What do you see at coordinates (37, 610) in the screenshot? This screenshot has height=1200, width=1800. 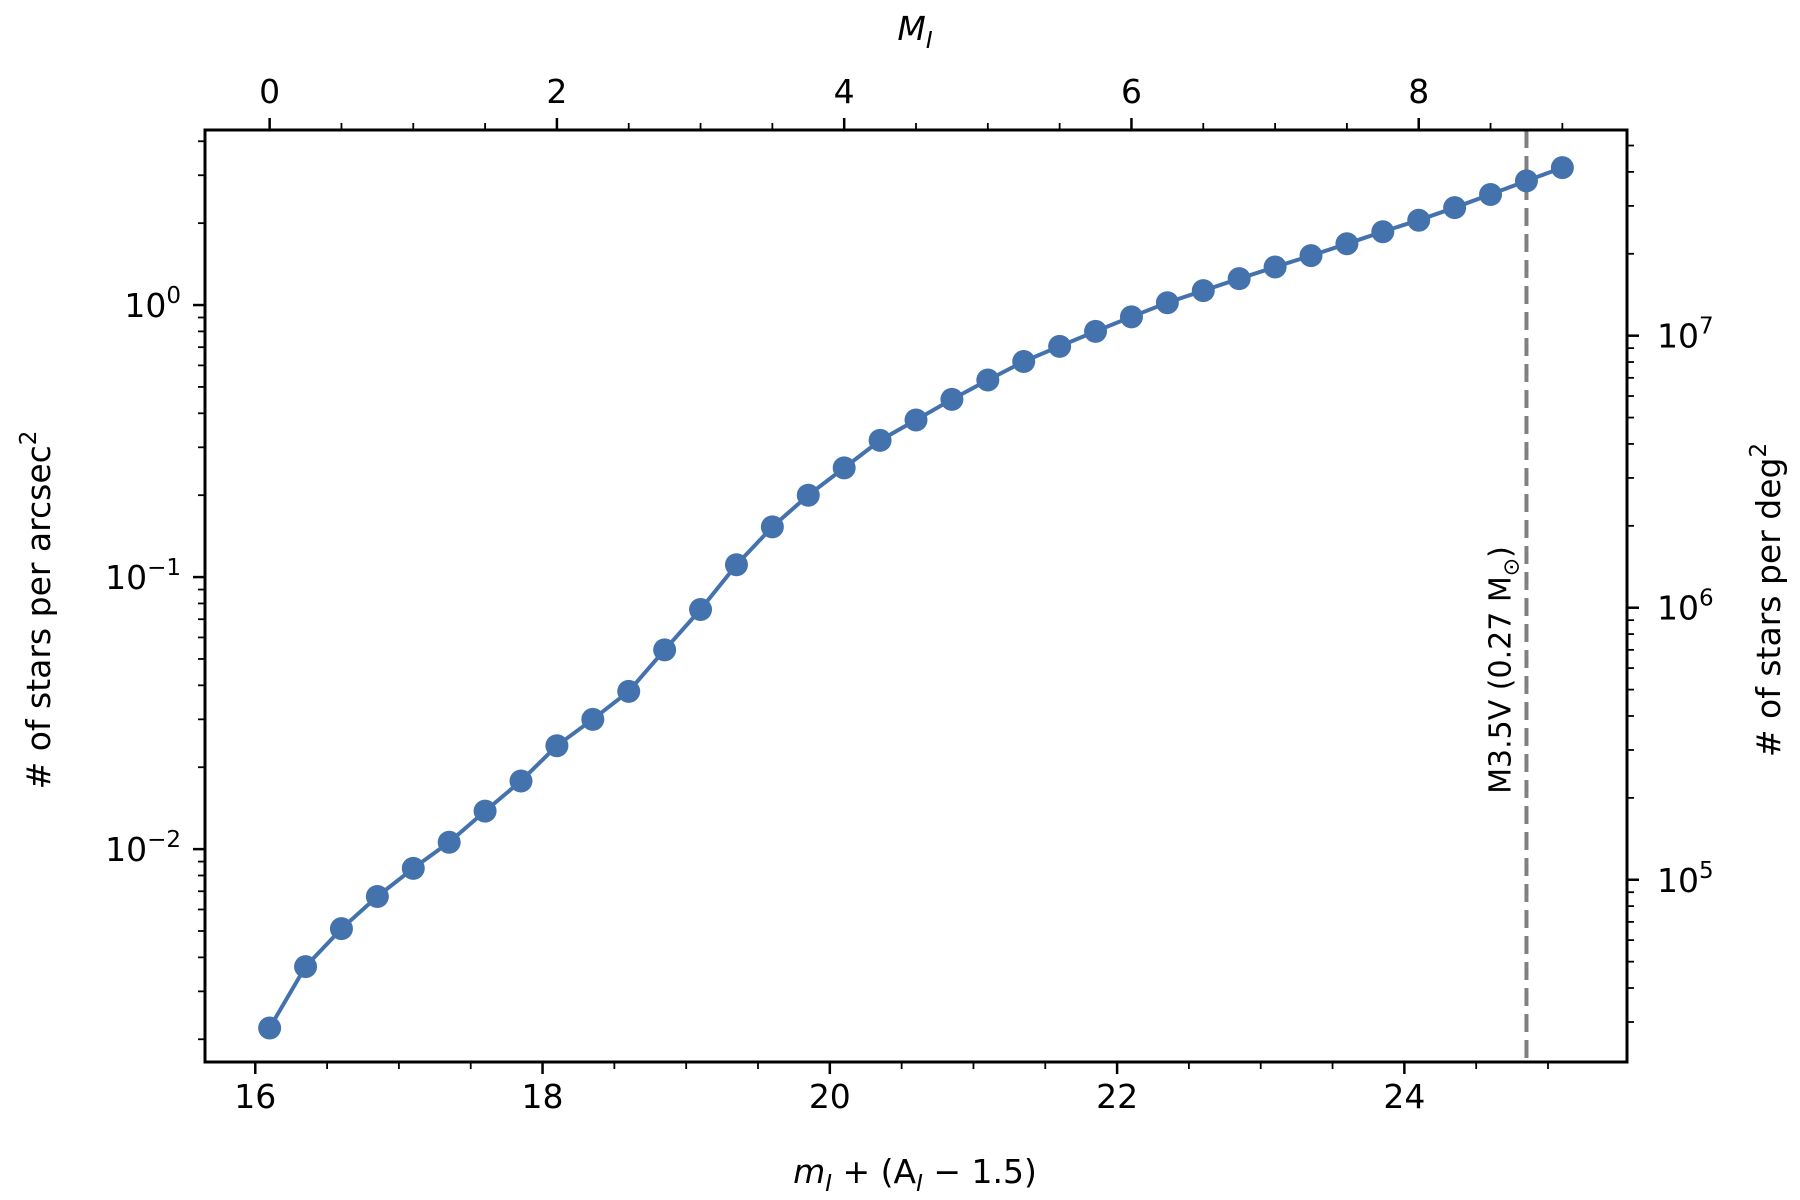 I see `y-axis-label: # of stars per arcsec2` at bounding box center [37, 610].